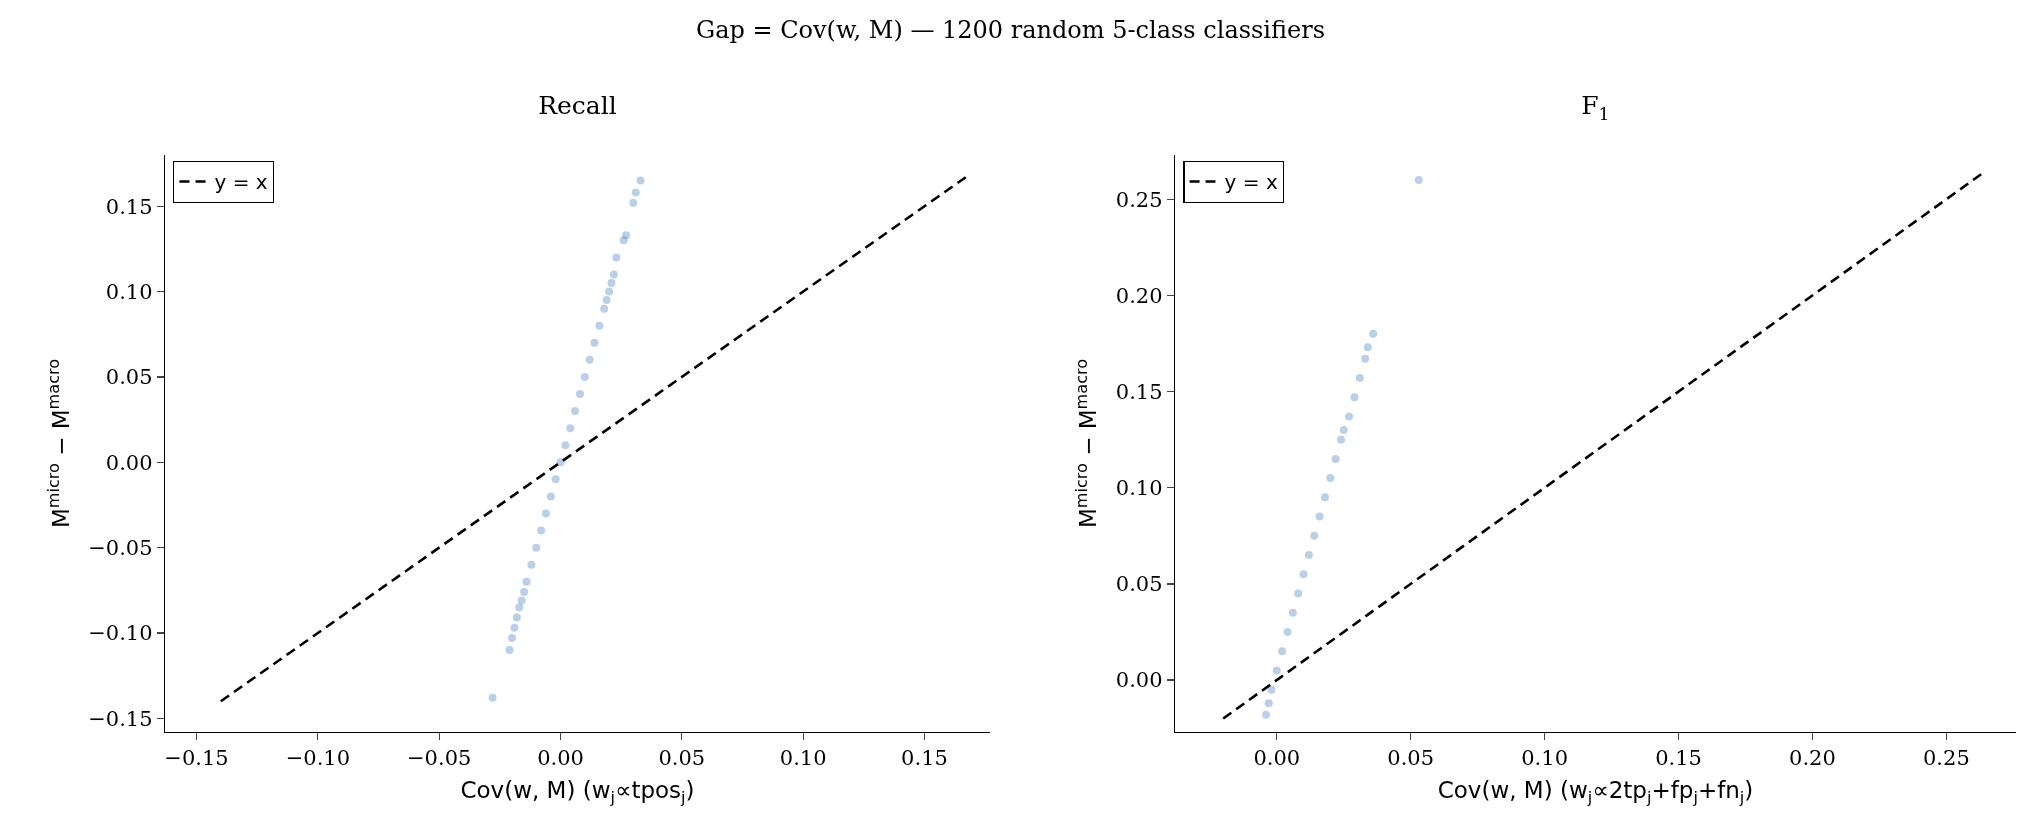 The height and width of the screenshot is (837, 2021). What do you see at coordinates (1010, 30) in the screenshot?
I see `text: Gap = Cov(w, M) — 1200 random 5-class classifiers` at bounding box center [1010, 30].